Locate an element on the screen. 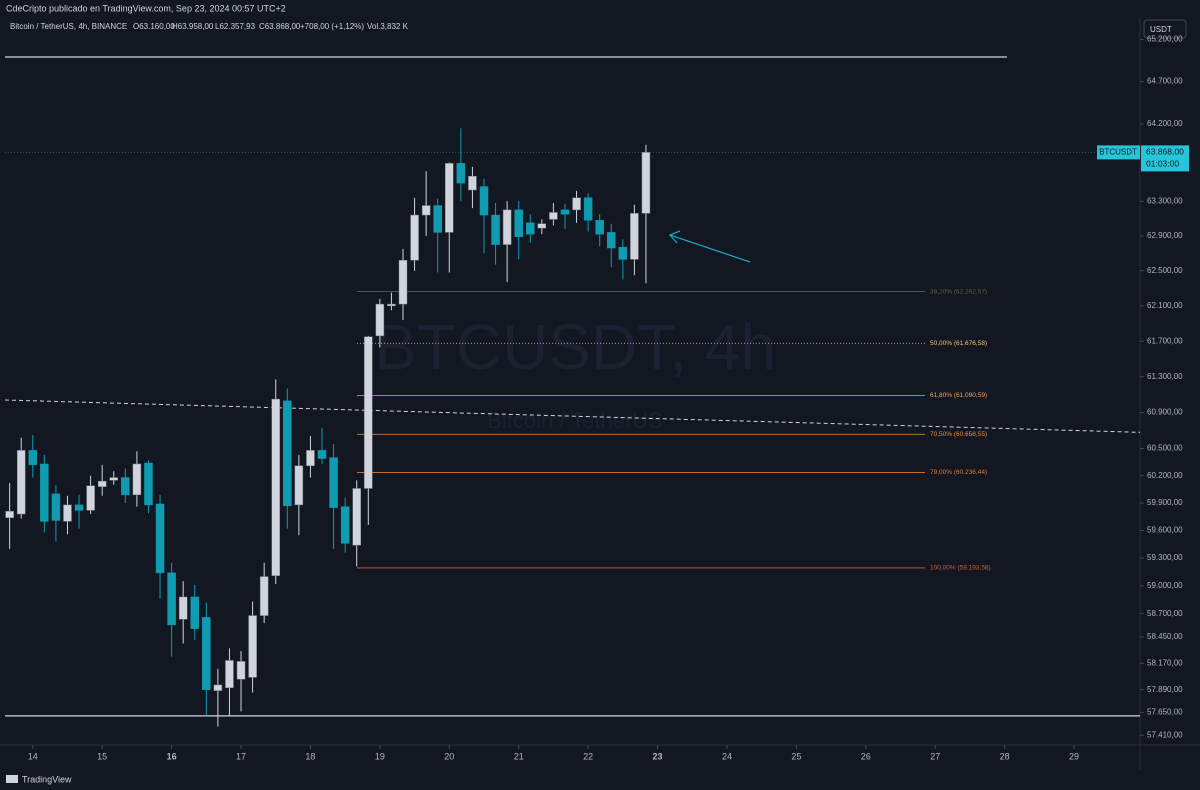 The image size is (1200, 790). trend-line is located at coordinates (572, 416).